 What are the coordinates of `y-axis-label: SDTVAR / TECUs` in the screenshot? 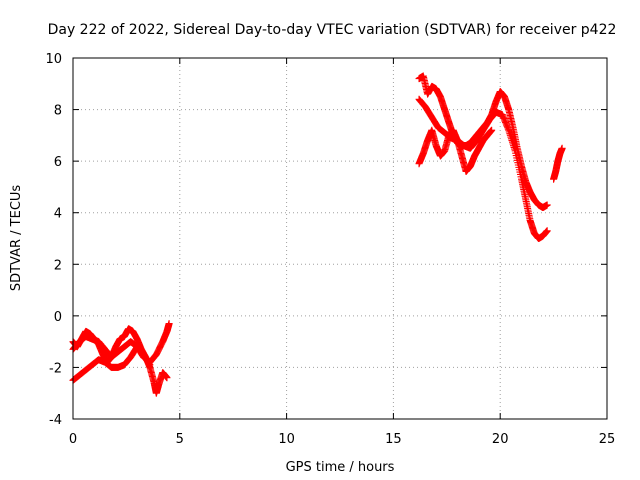 It's located at (16, 238).